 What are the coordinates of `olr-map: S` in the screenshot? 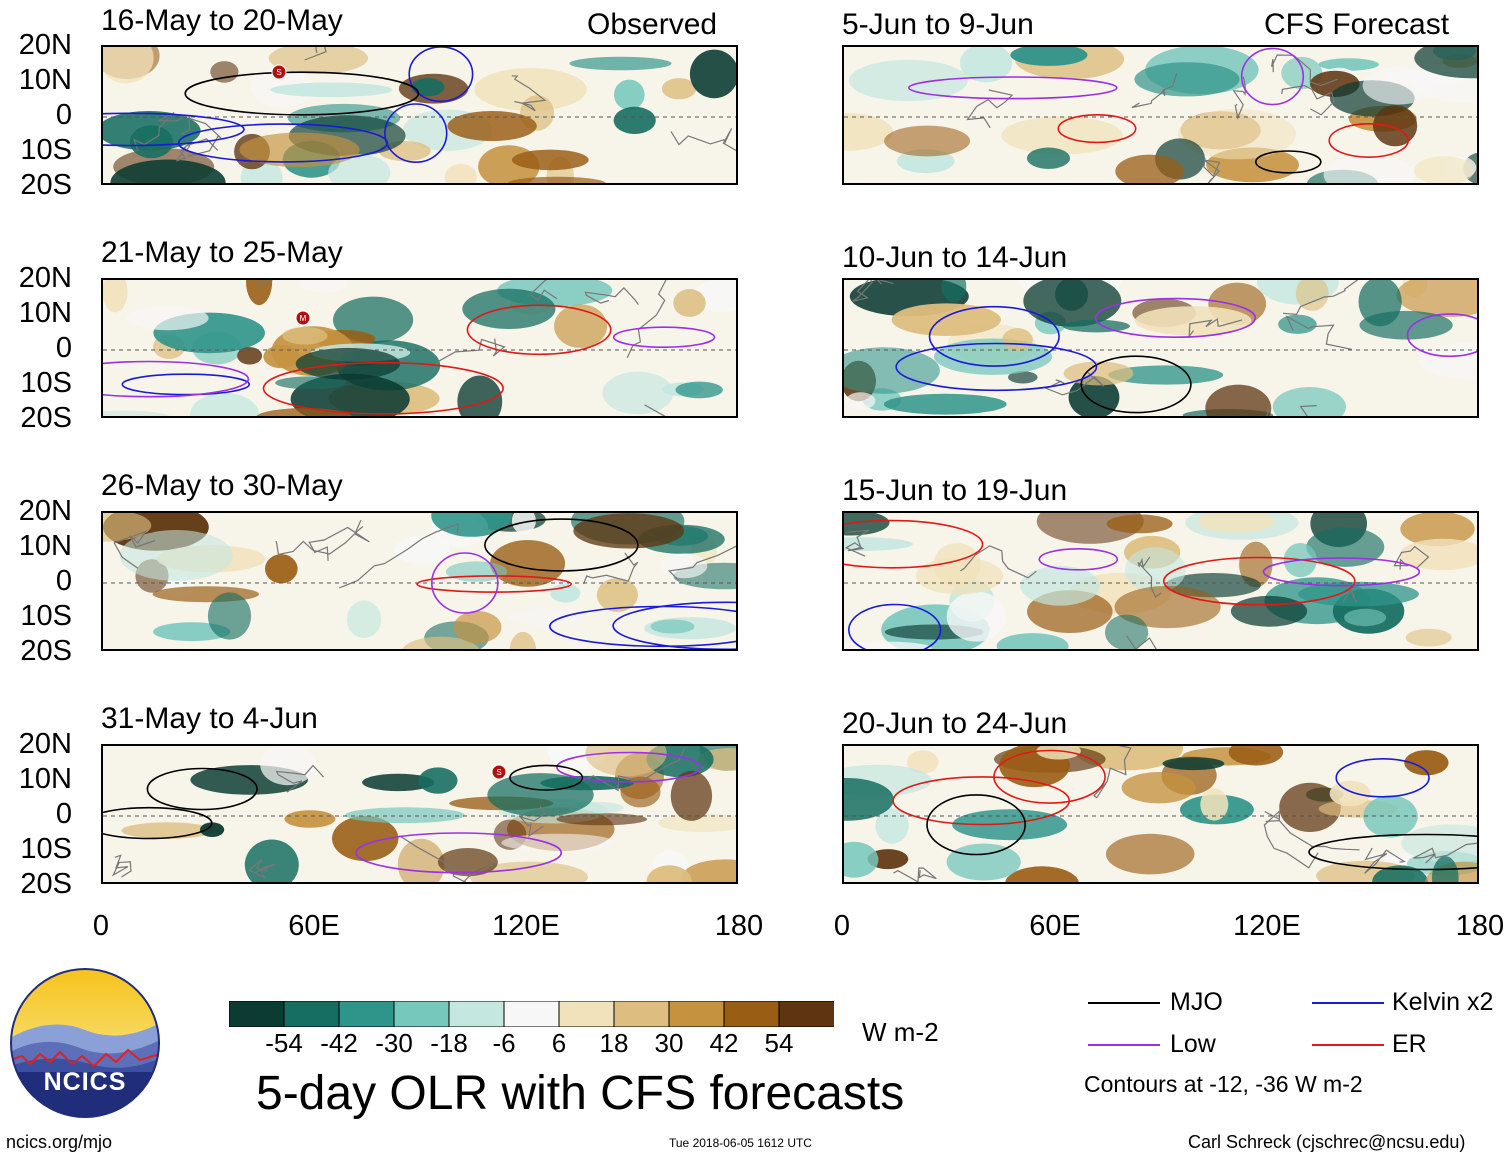 It's located at (419, 115).